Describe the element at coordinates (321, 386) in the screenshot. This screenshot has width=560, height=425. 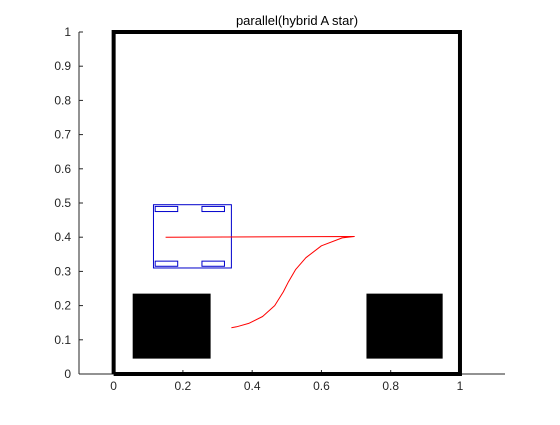
I see `x-tick-label: 0.6` at that location.